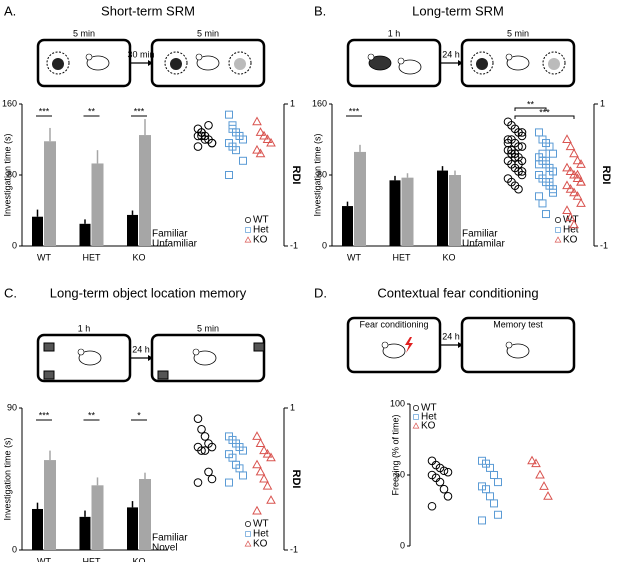 The width and height of the screenshot is (617, 562). What do you see at coordinates (606, 175) in the screenshot?
I see `y2-axis-label: RDI` at bounding box center [606, 175].